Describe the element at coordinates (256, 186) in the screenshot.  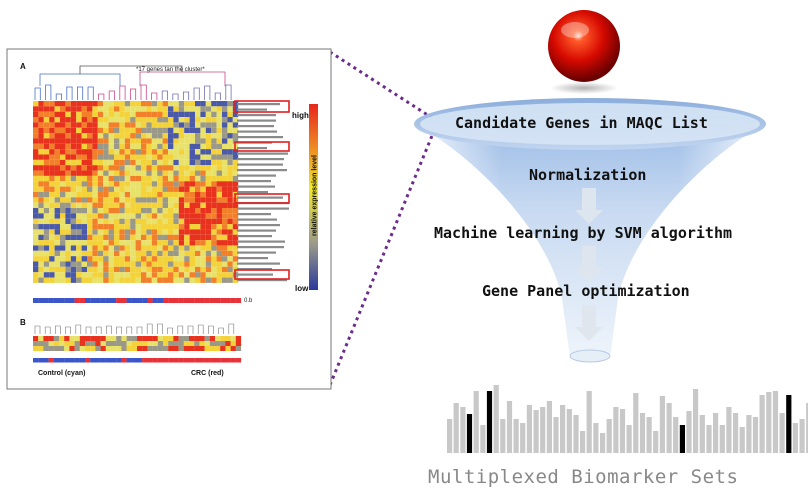
I see `gene-label-line` at that location.